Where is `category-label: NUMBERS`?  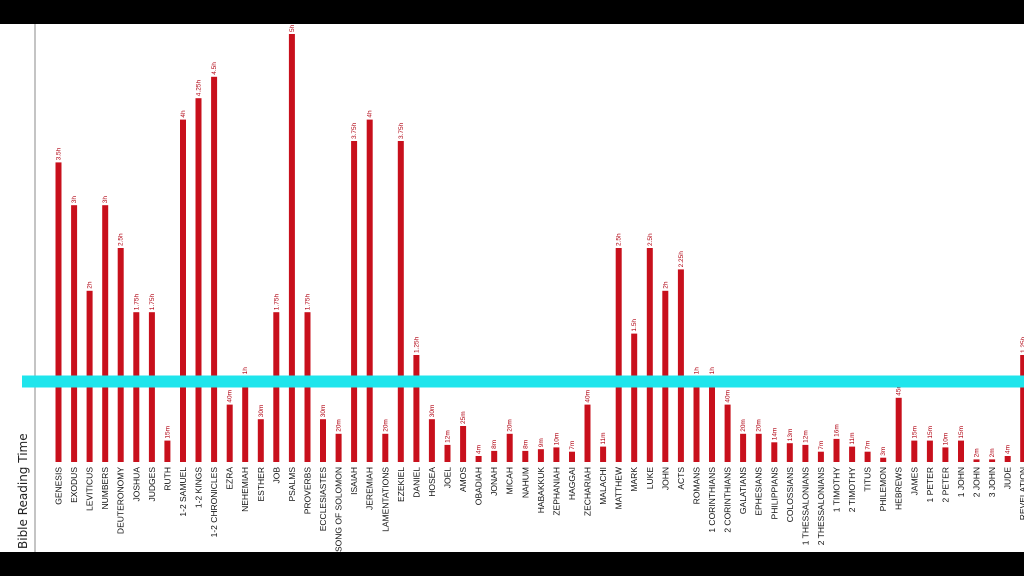 category-label: NUMBERS is located at coordinates (105, 488).